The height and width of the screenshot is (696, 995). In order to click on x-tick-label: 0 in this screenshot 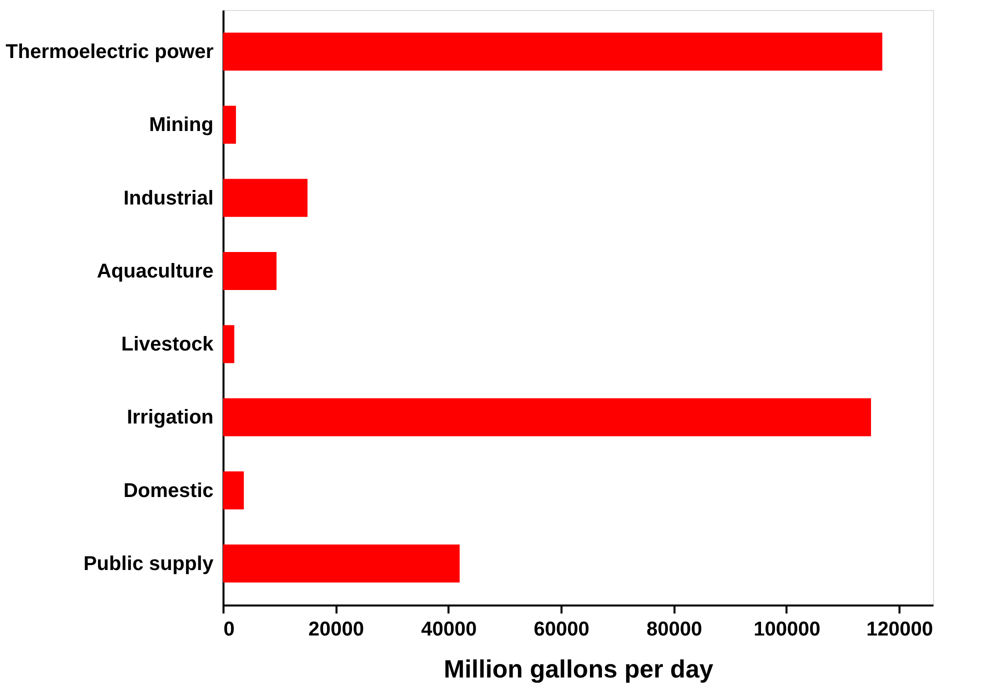, I will do `click(229, 629)`.